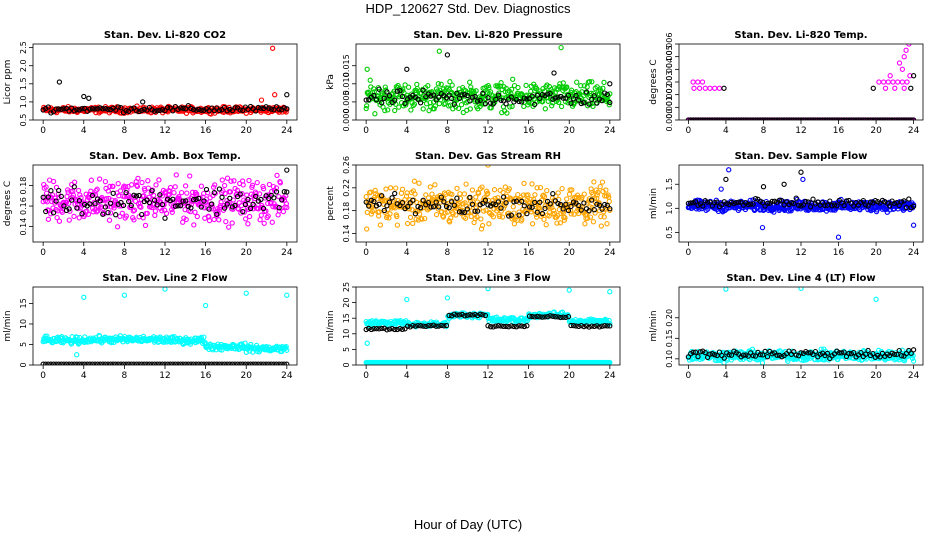 The height and width of the screenshot is (540, 936). Describe the element at coordinates (23, 344) in the screenshot. I see `y-tick-label: 5` at that location.